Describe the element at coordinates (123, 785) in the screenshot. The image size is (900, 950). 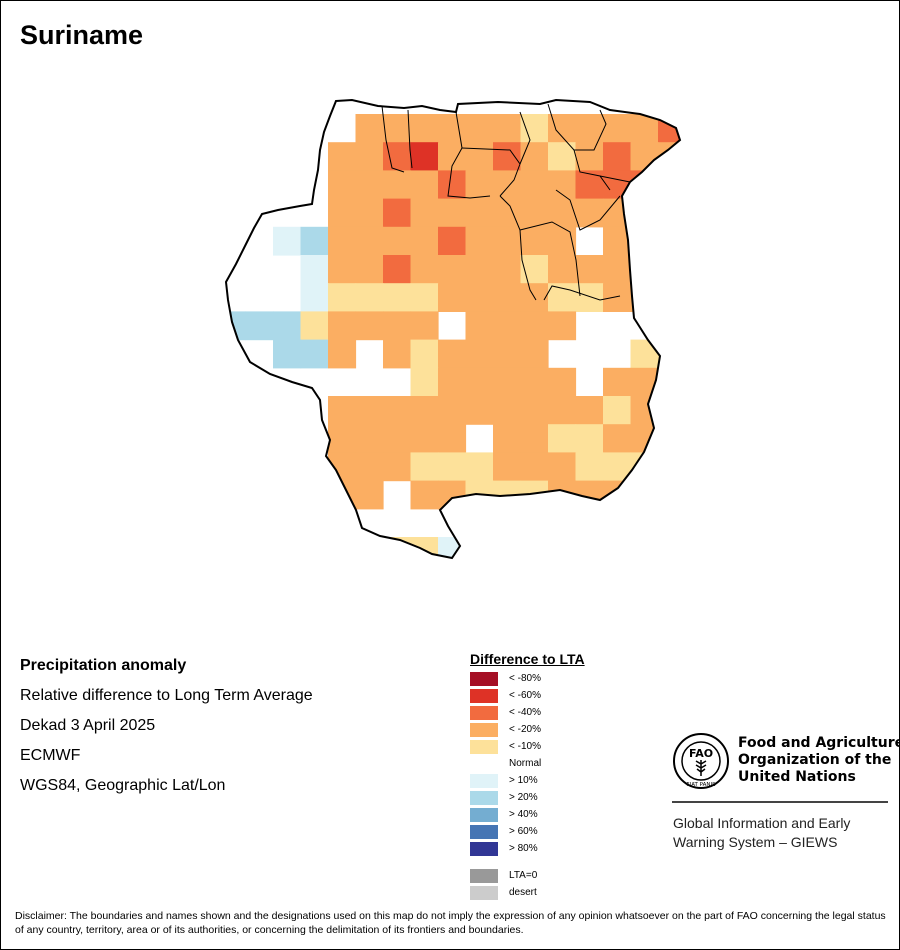
I see `map-projection: WGS84, Geographic Lat/Lon` at that location.